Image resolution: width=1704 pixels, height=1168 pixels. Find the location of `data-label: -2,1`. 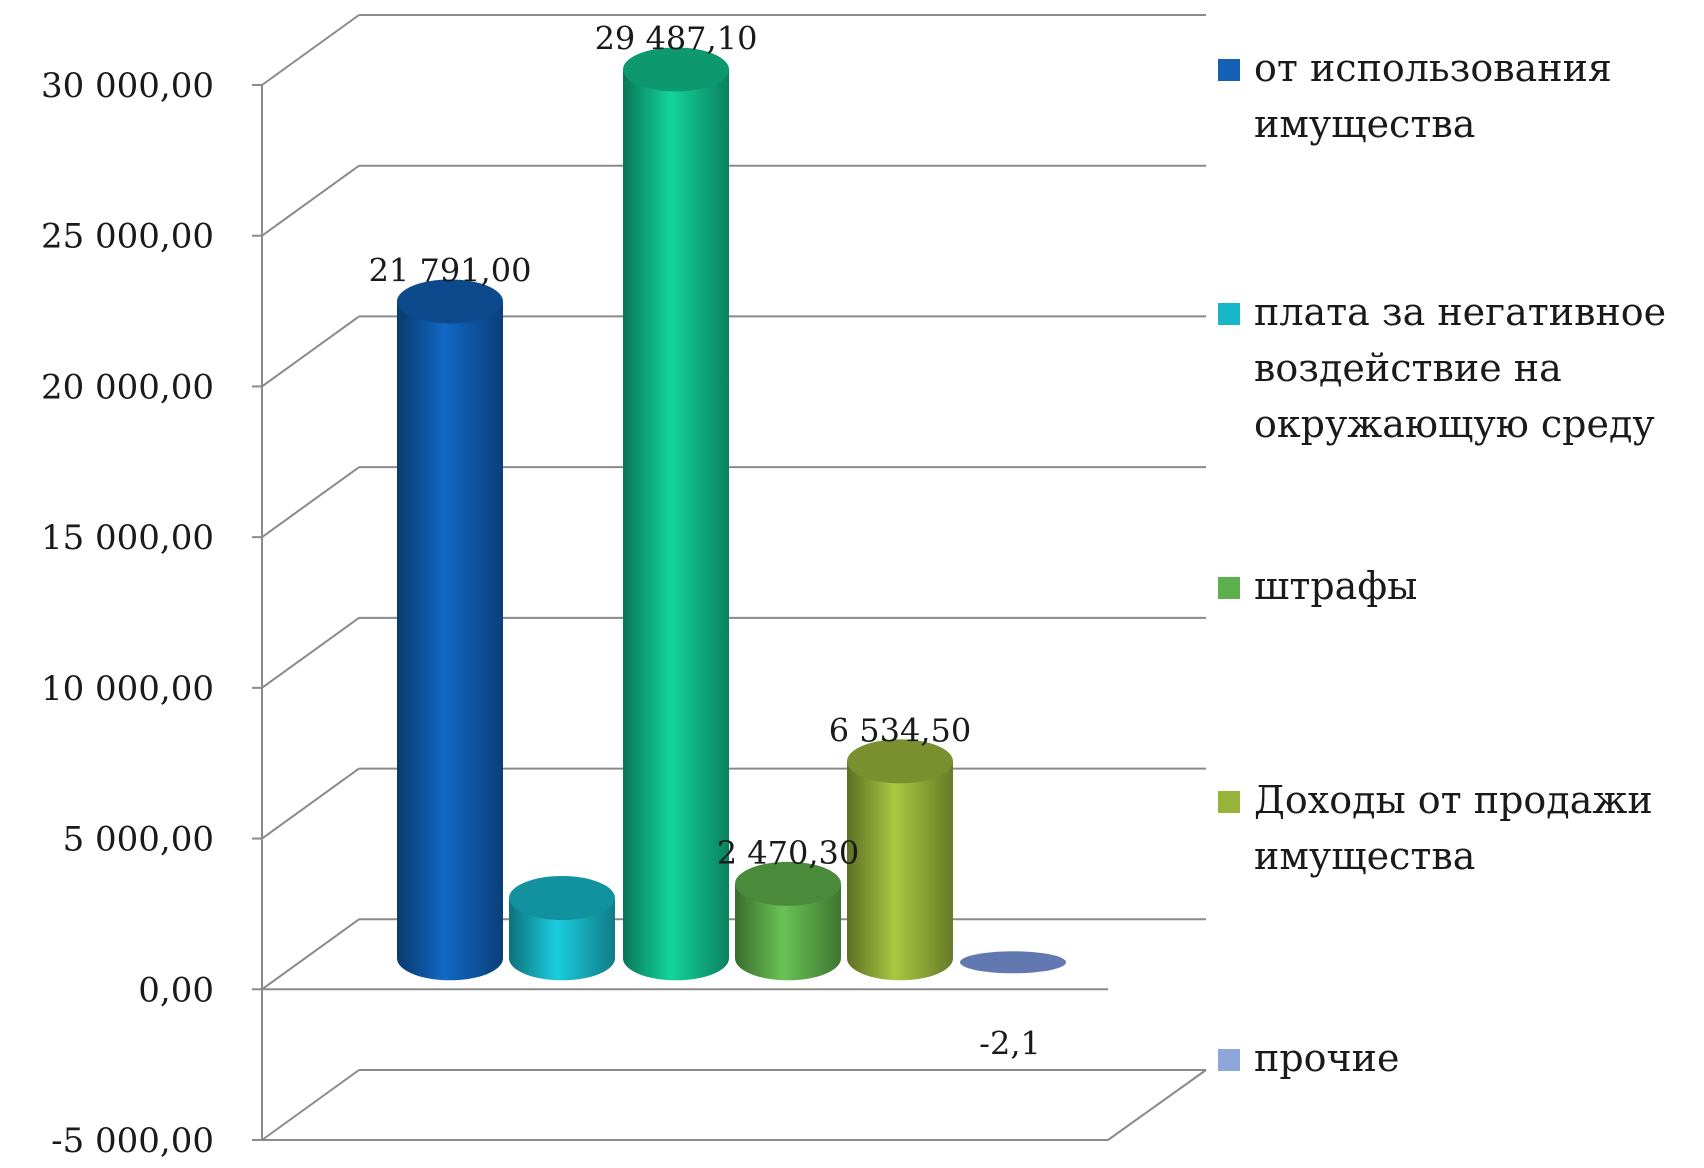

data-label: -2,1 is located at coordinates (1010, 1043).